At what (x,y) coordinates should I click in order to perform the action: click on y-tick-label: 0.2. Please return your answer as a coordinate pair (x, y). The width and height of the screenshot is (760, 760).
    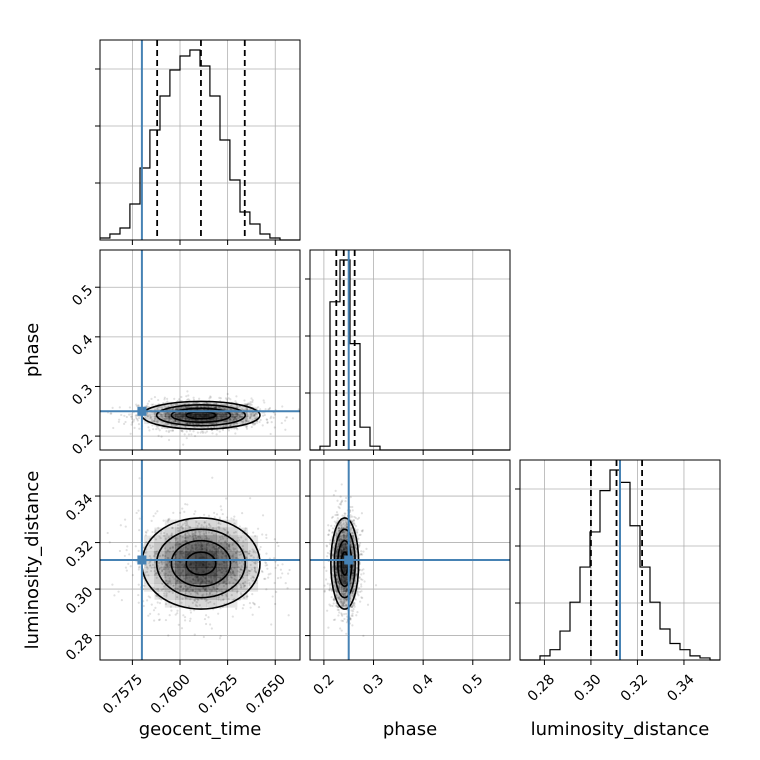
    Looking at the image, I should click on (82, 444).